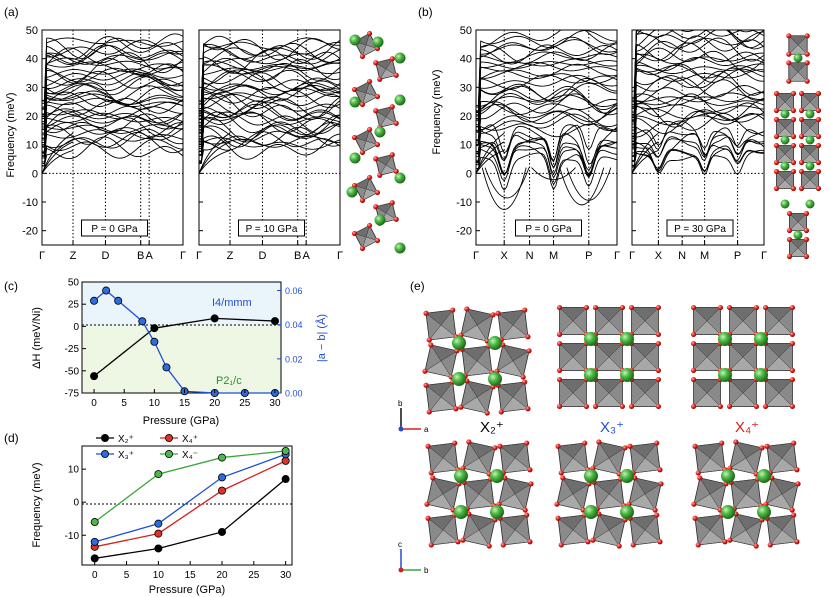 The height and width of the screenshot is (597, 830). I want to click on x-tick-label: 20, so click(222, 575).